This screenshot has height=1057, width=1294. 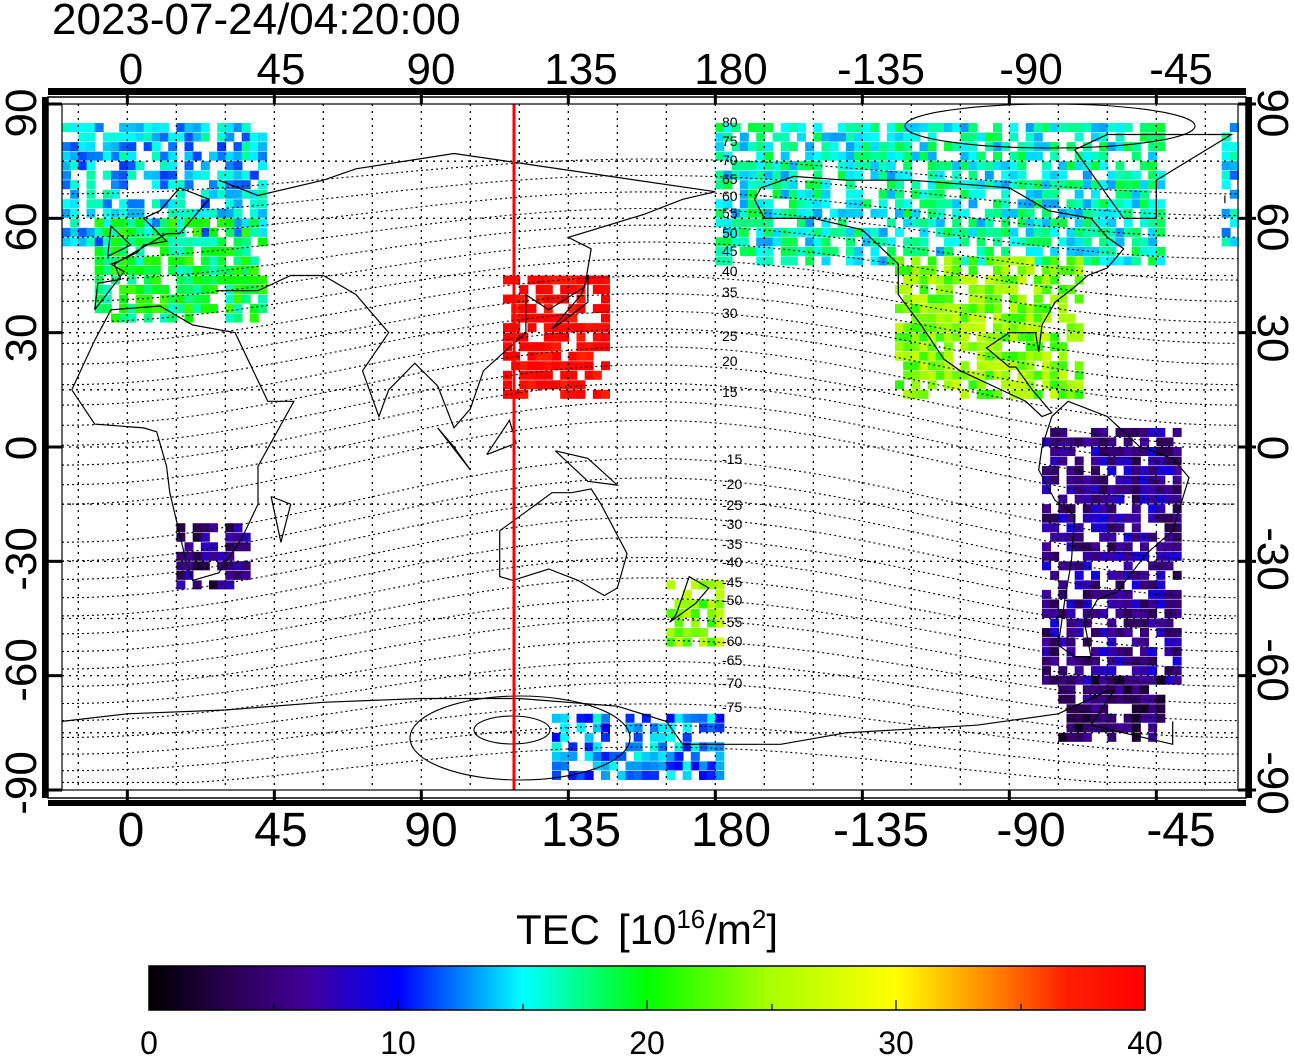 What do you see at coordinates (1271, 559) in the screenshot?
I see `right-lat-tick: -30` at bounding box center [1271, 559].